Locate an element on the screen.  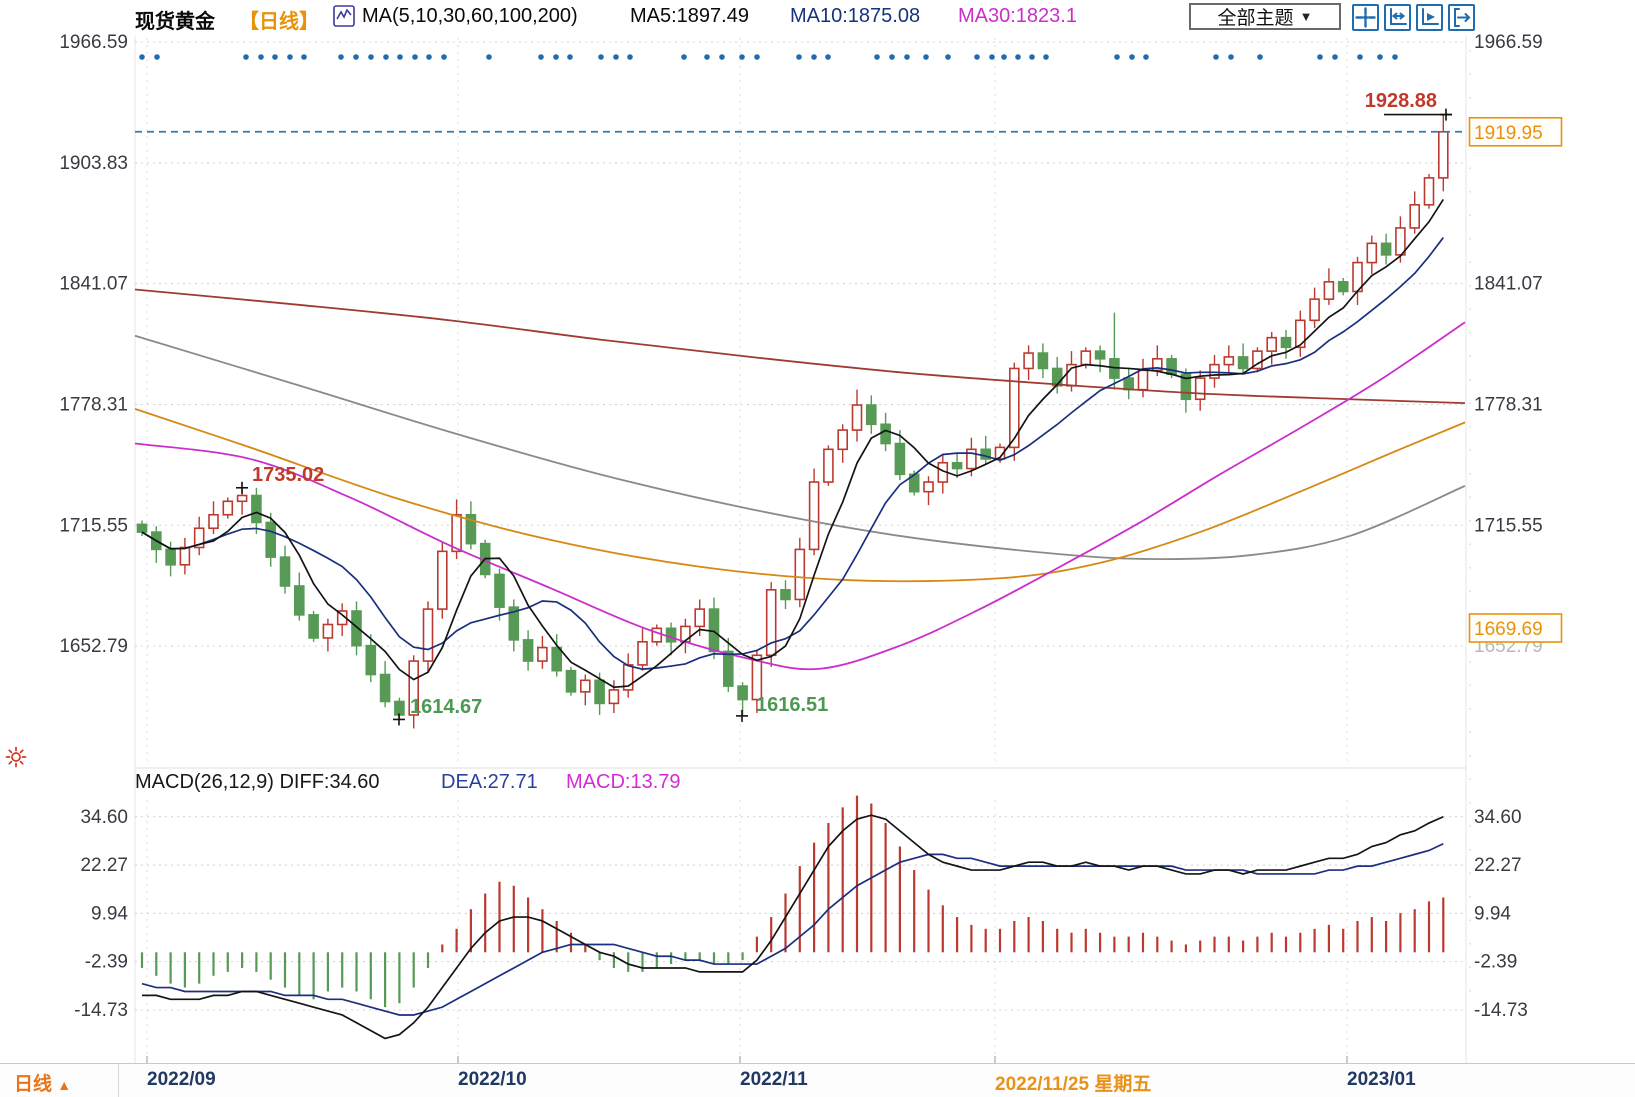
macd-axis-label-left: 22.27 is located at coordinates (104, 865).